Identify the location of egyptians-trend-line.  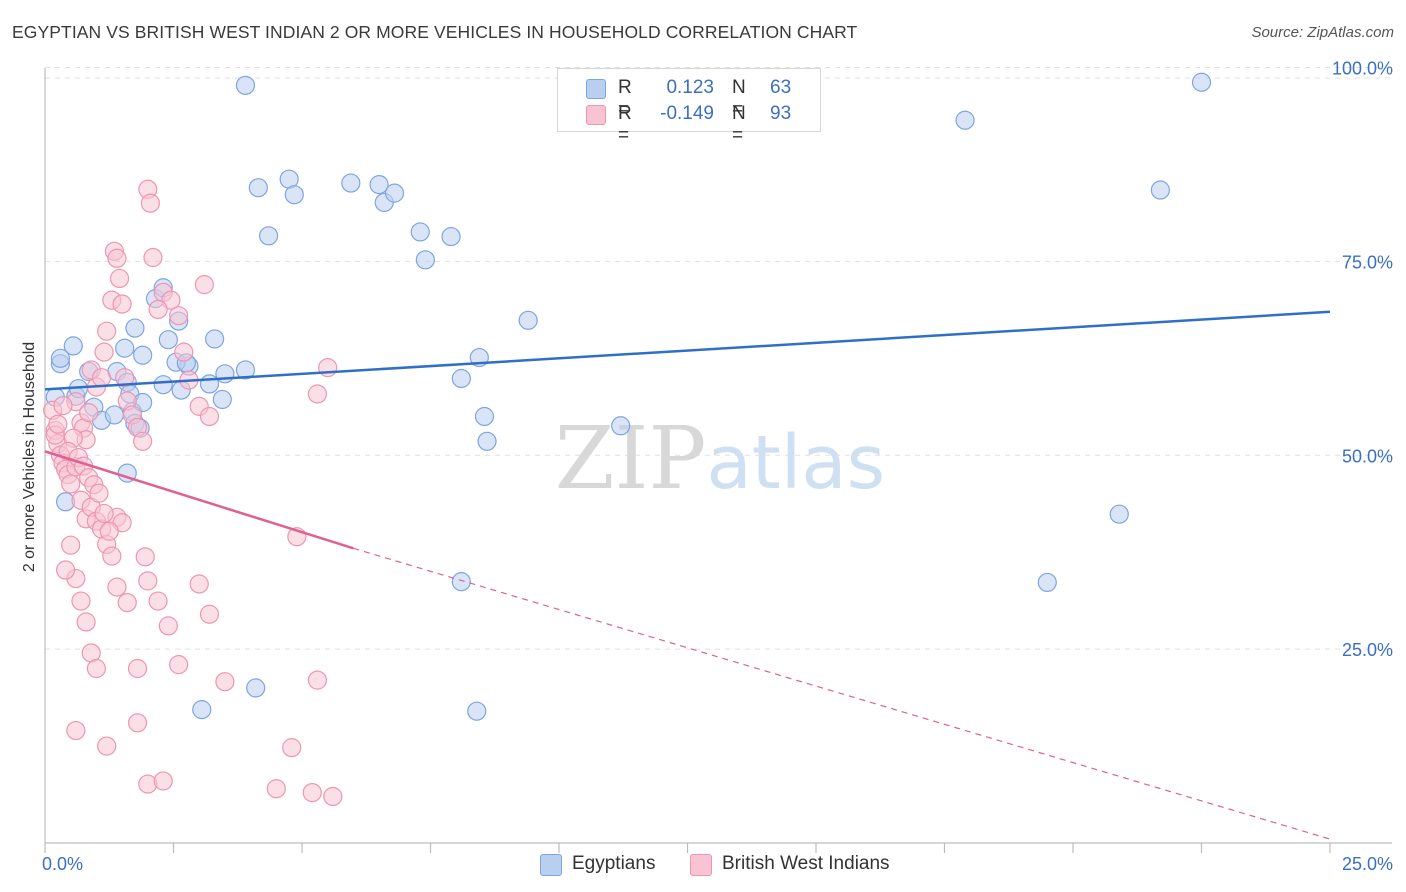
(687, 350).